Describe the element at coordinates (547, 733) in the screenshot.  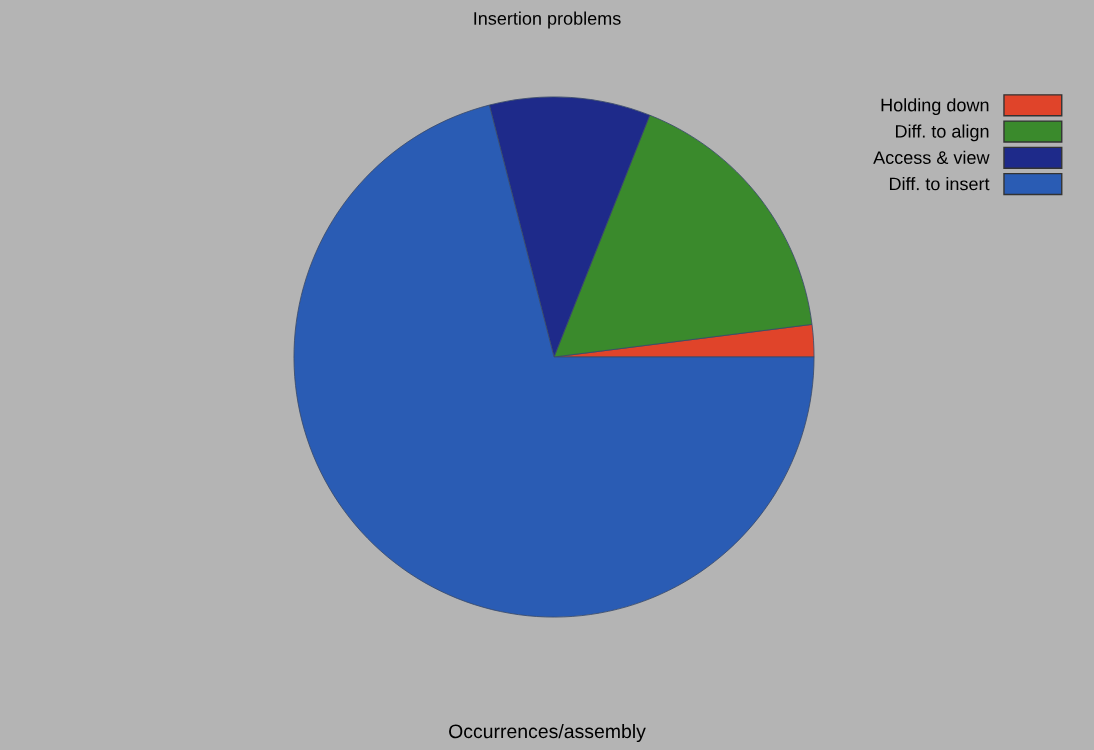
I see `text: Occurrences/assembly` at that location.